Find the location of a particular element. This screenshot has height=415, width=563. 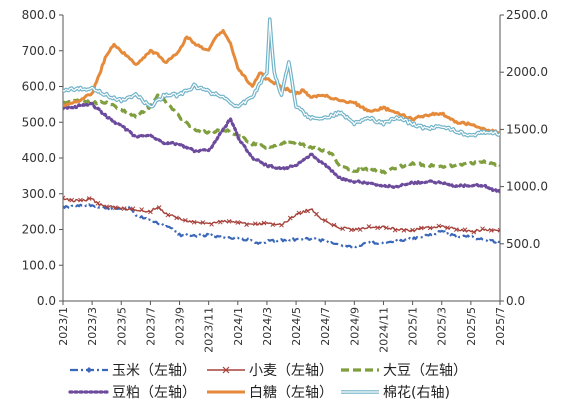

left-tick-label: 300.0 is located at coordinates (39, 194).